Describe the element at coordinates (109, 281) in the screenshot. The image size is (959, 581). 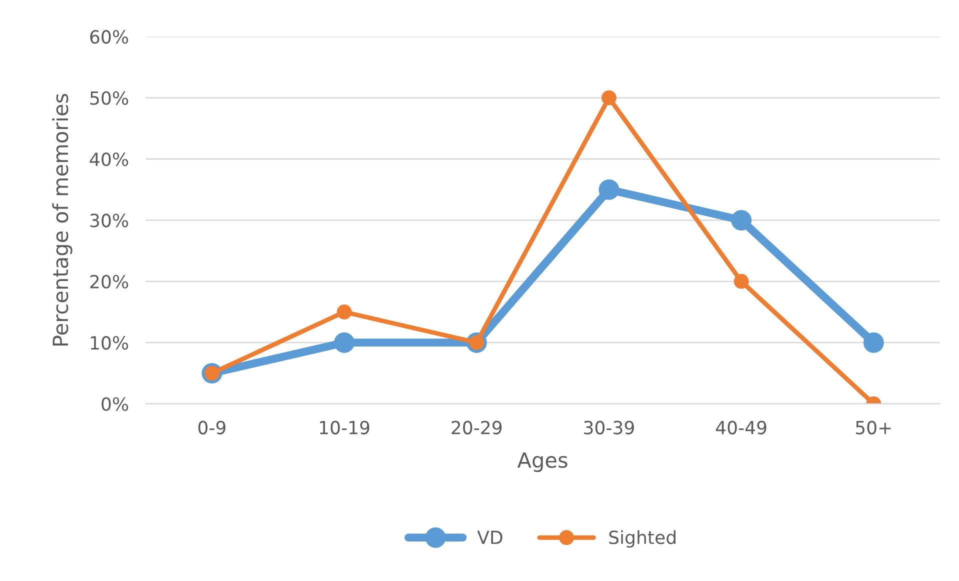
I see `y-tick-label: 20%` at that location.